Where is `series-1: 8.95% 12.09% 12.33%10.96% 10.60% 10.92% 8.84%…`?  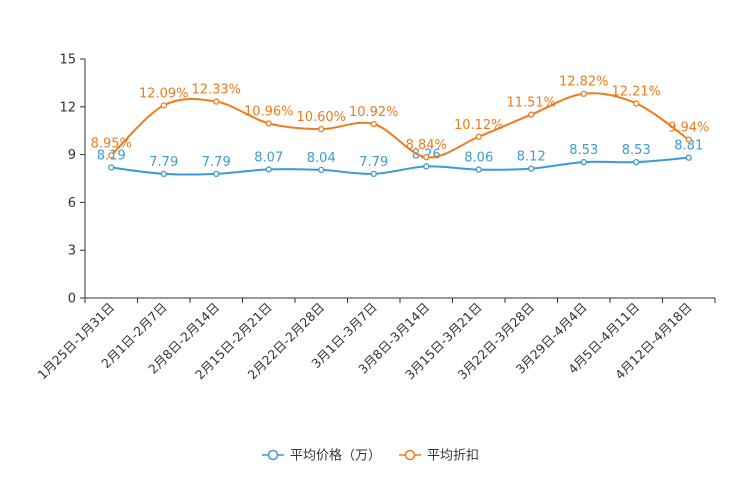 series-1: 8.95% 12.09% 12.33%10.96% 10.60% 10.92% 8.84%… is located at coordinates (400, 118).